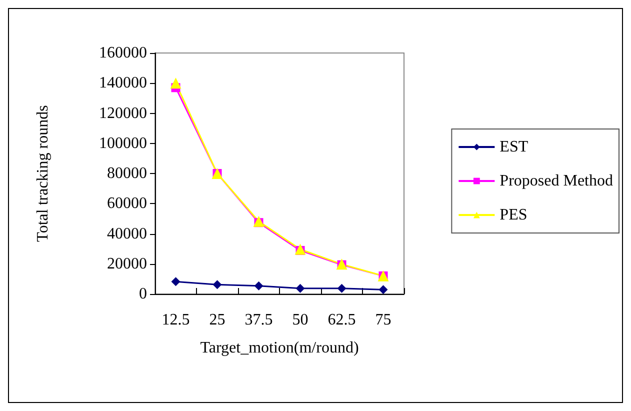 The image size is (631, 411). Describe the element at coordinates (279, 348) in the screenshot. I see `x-axis-title: Target_motion(m/round)` at that location.